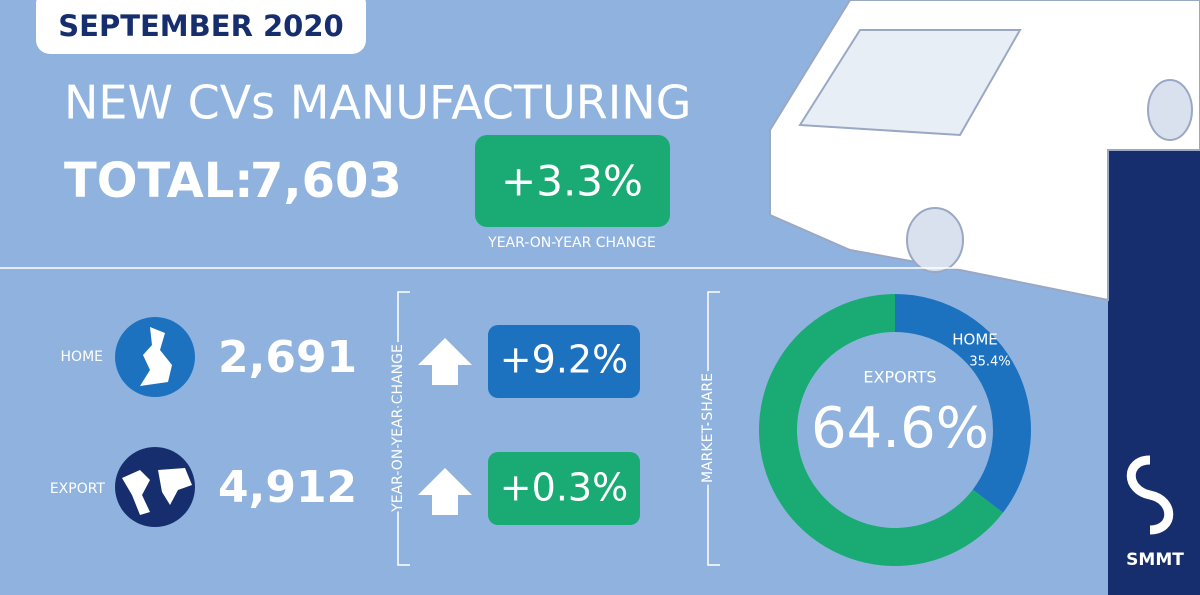 The height and width of the screenshot is (595, 1200). Describe the element at coordinates (1150, 495) in the screenshot. I see `logo-mark` at that location.